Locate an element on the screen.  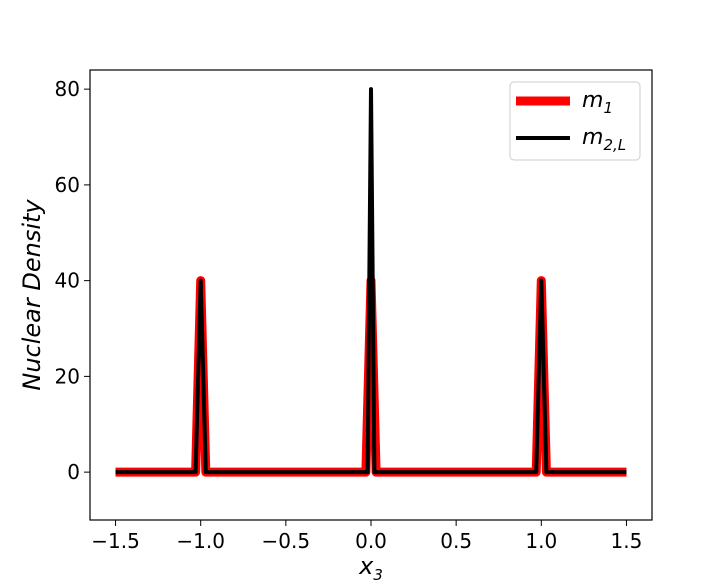
legend-label-m1: m1 is located at coordinates (597, 102).